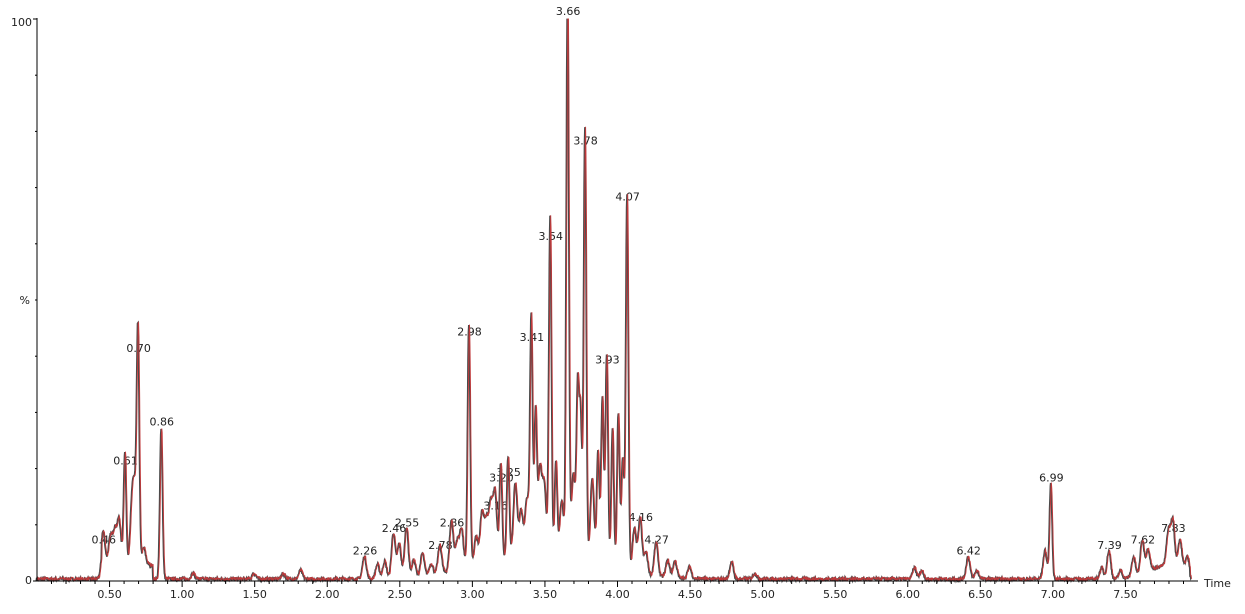 The width and height of the screenshot is (1245, 614). What do you see at coordinates (968, 551) in the screenshot?
I see `peak-label: 6.42` at bounding box center [968, 551].